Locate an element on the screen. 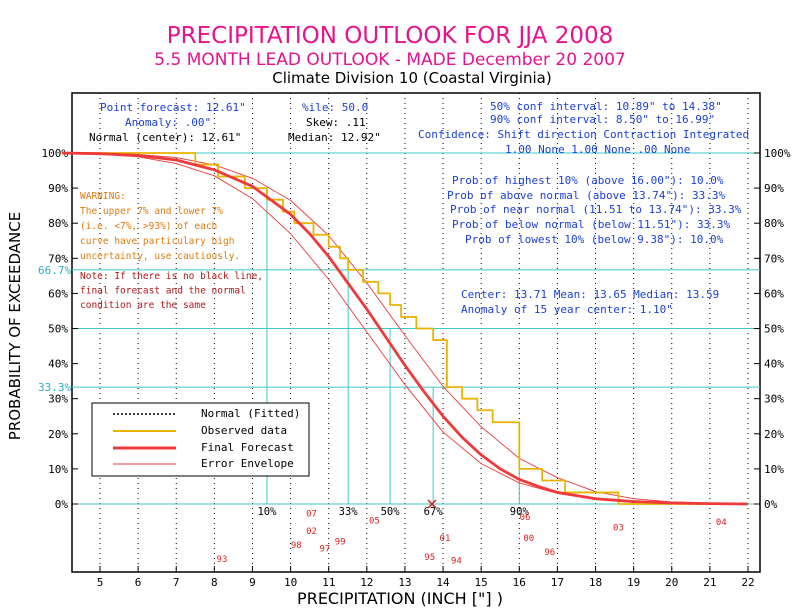 This screenshot has height=612, width=792. x-tick-label: 10 is located at coordinates (290, 582).